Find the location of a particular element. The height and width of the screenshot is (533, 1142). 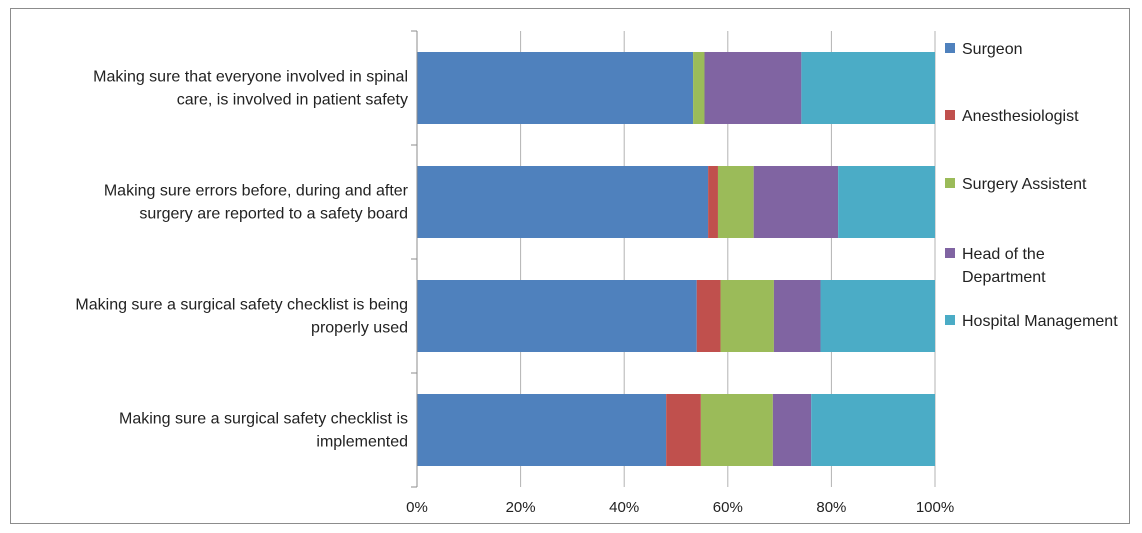

legend-label: Hospital Management is located at coordinates (1040, 321).